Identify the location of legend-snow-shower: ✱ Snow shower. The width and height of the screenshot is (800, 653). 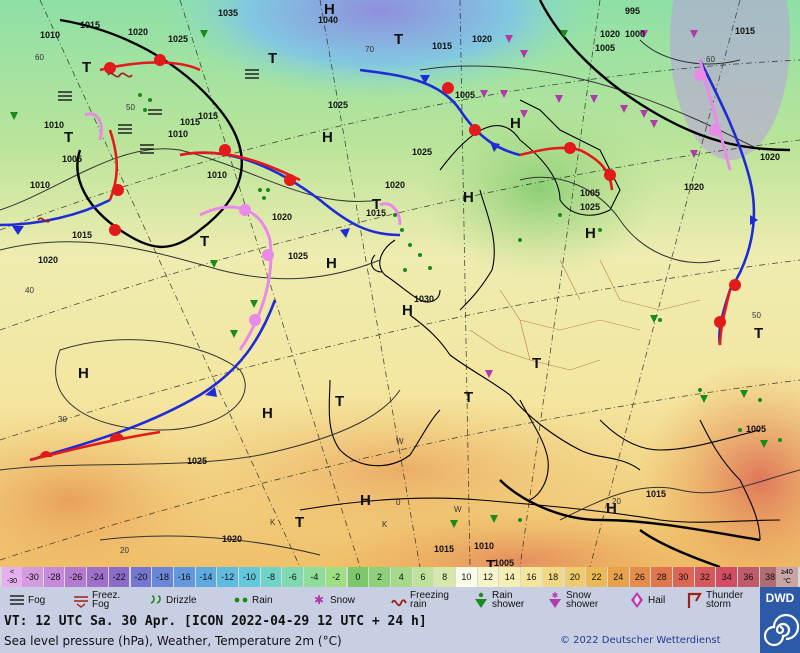
(572, 600).